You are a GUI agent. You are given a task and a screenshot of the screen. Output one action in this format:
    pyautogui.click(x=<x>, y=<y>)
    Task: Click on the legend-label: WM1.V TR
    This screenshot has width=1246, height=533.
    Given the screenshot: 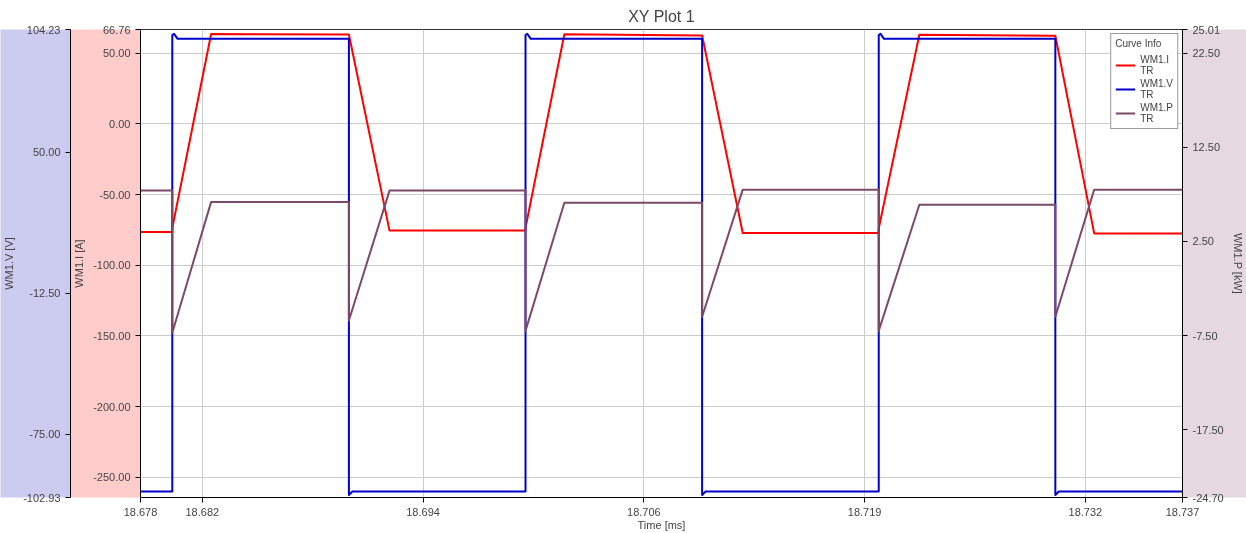 What is the action you would take?
    pyautogui.click(x=1156, y=89)
    